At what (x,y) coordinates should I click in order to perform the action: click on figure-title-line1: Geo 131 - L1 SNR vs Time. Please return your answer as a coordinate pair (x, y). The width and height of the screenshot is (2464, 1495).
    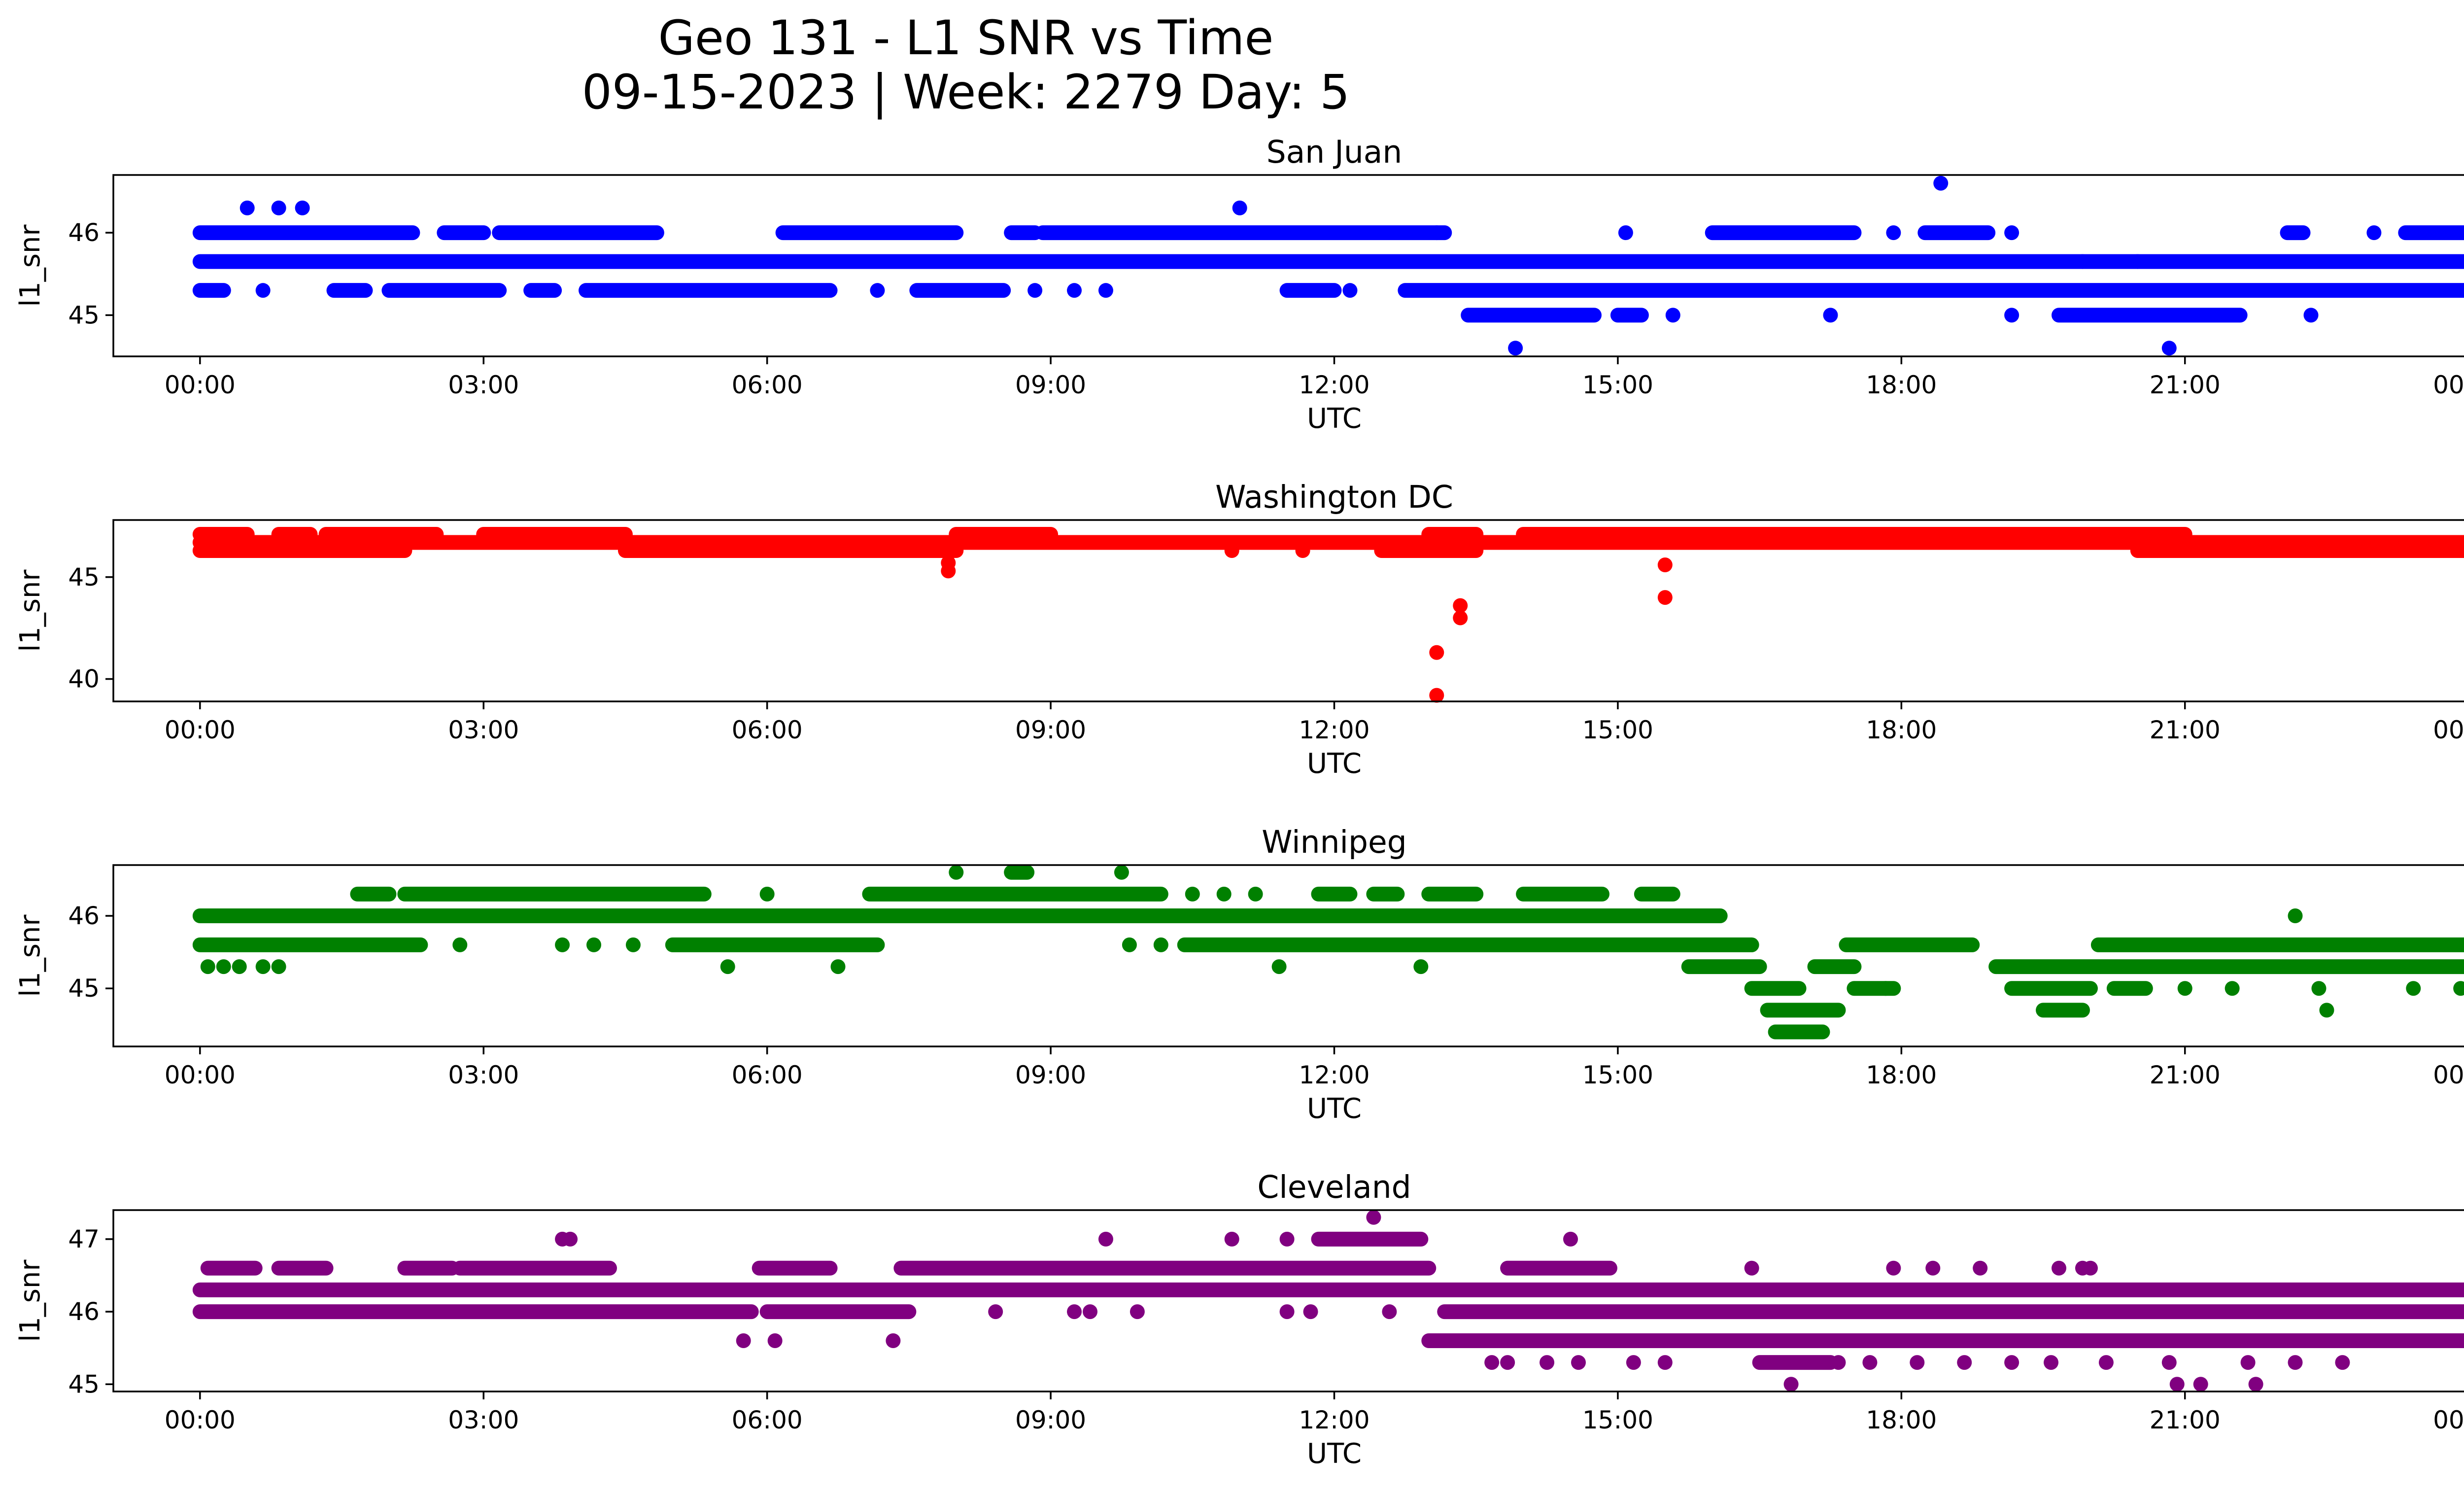
    Looking at the image, I should click on (966, 38).